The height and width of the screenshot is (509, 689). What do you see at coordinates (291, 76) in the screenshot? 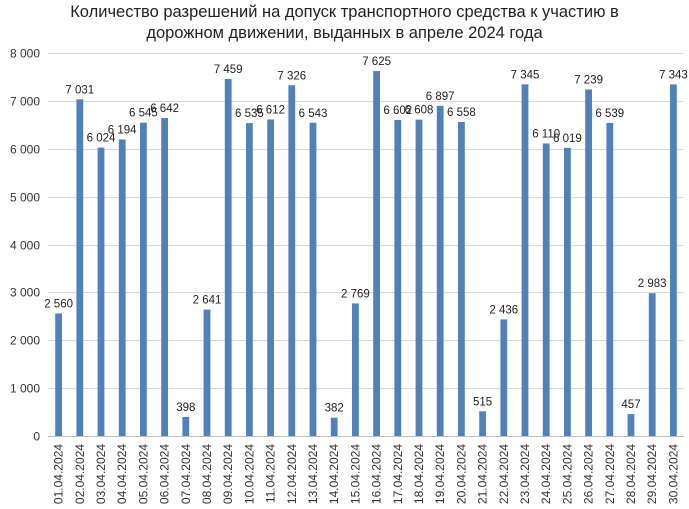
I see `bar-value-label: 7 326` at bounding box center [291, 76].